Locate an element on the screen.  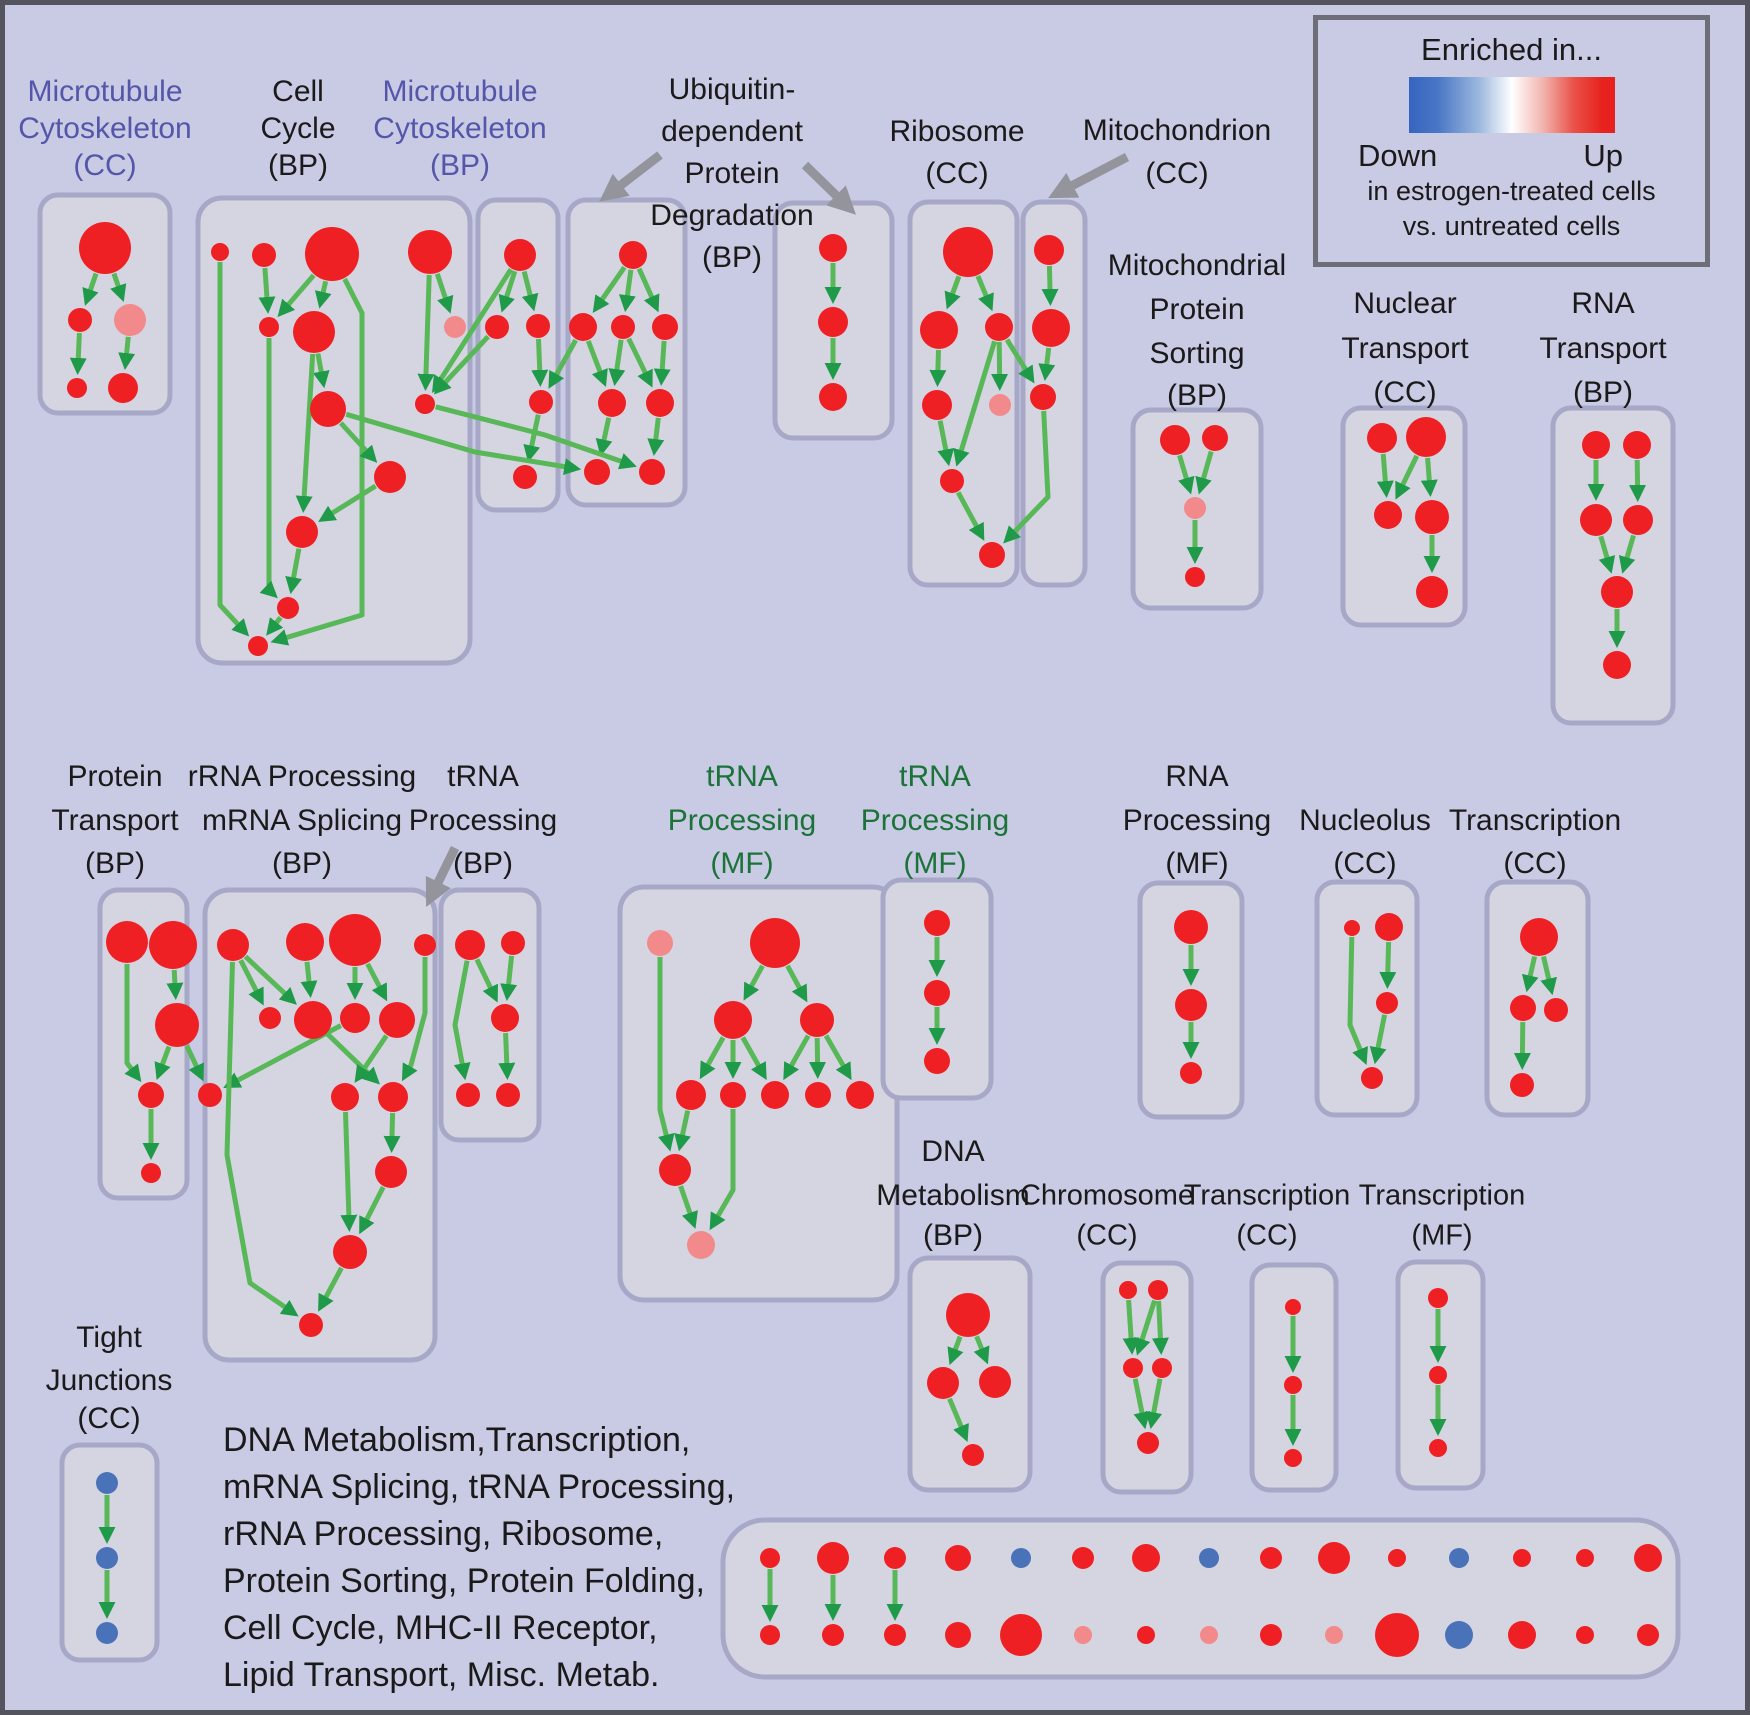
cluster-box-cell-cycle-bp is located at coordinates (334, 430).